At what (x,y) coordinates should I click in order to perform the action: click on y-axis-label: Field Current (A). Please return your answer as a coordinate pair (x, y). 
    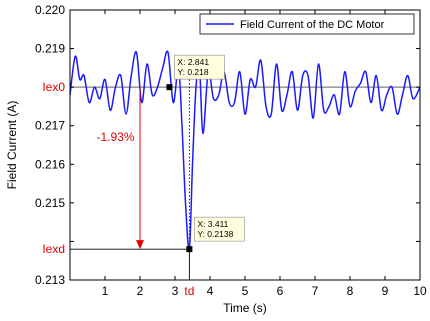
    Looking at the image, I should click on (12, 145).